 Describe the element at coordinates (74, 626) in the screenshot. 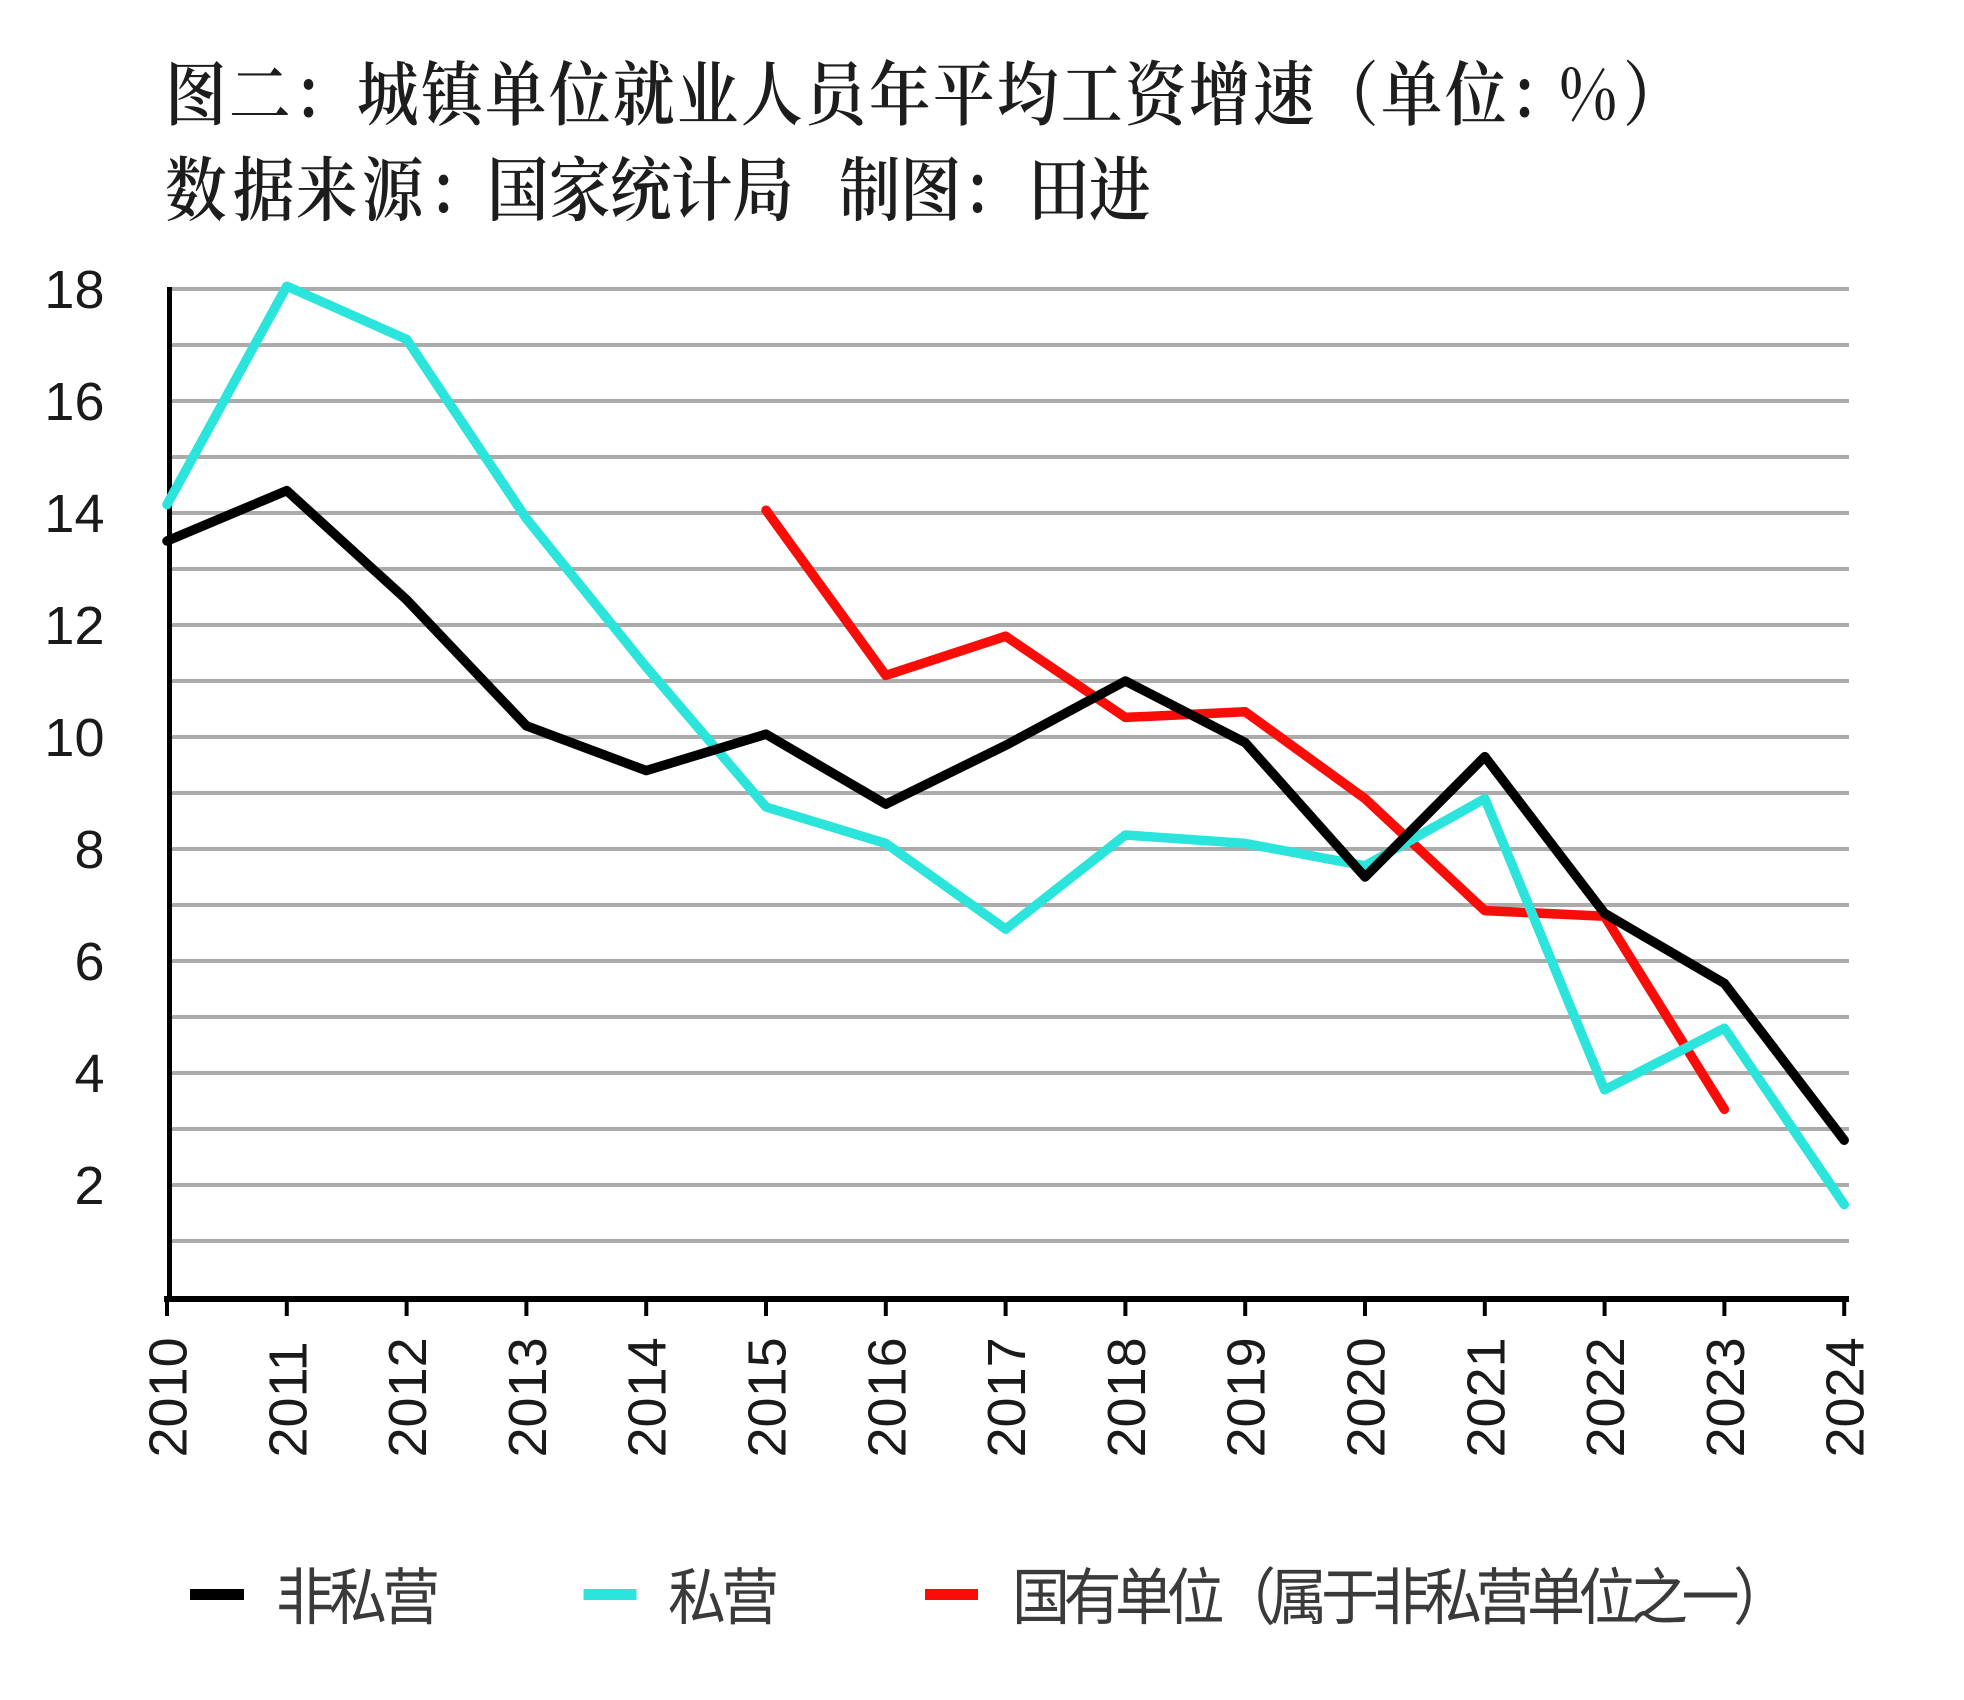

I see `svg-text: 12` at that location.